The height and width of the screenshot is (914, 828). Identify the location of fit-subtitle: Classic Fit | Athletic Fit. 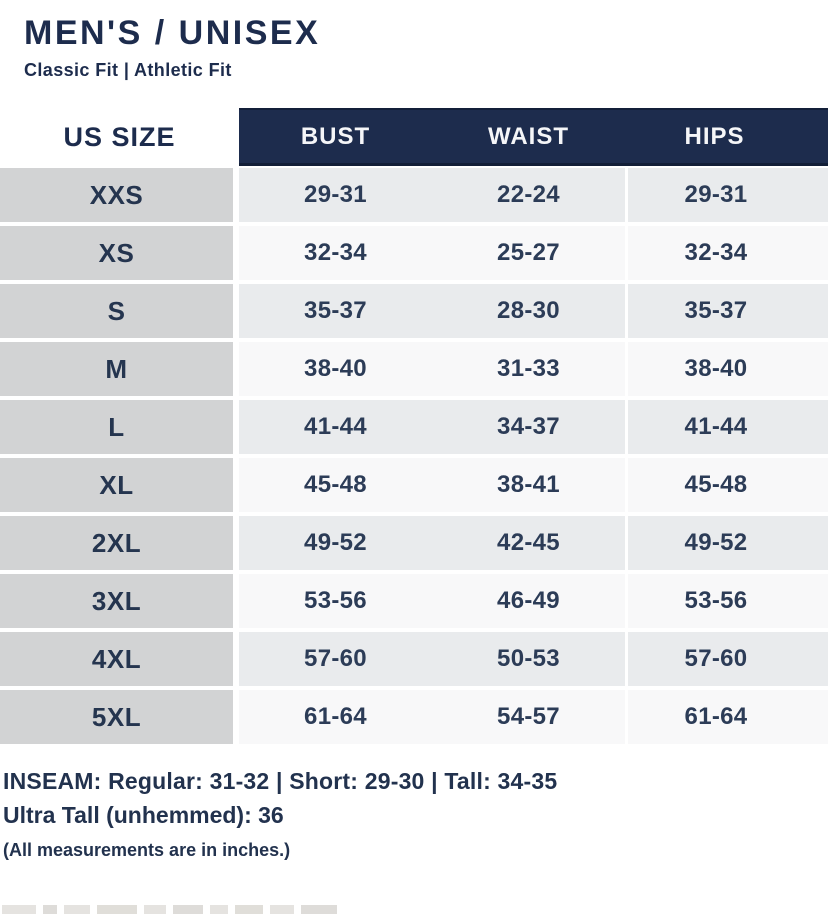
(128, 70).